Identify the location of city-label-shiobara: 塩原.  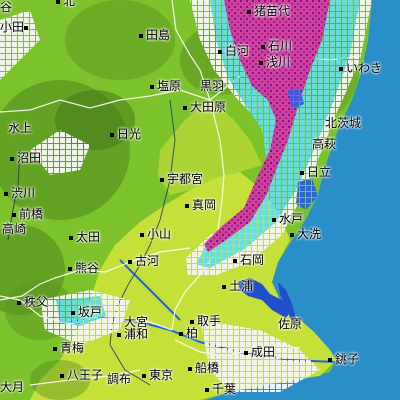
(165, 86).